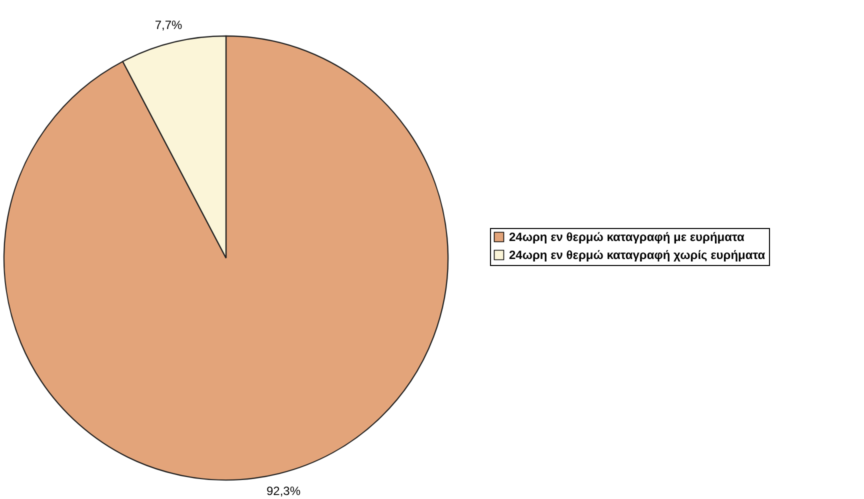 The width and height of the screenshot is (864, 499). I want to click on legend-label: 24ωρη εν θερμώ καταγραφή με ευρήματα, so click(627, 237).